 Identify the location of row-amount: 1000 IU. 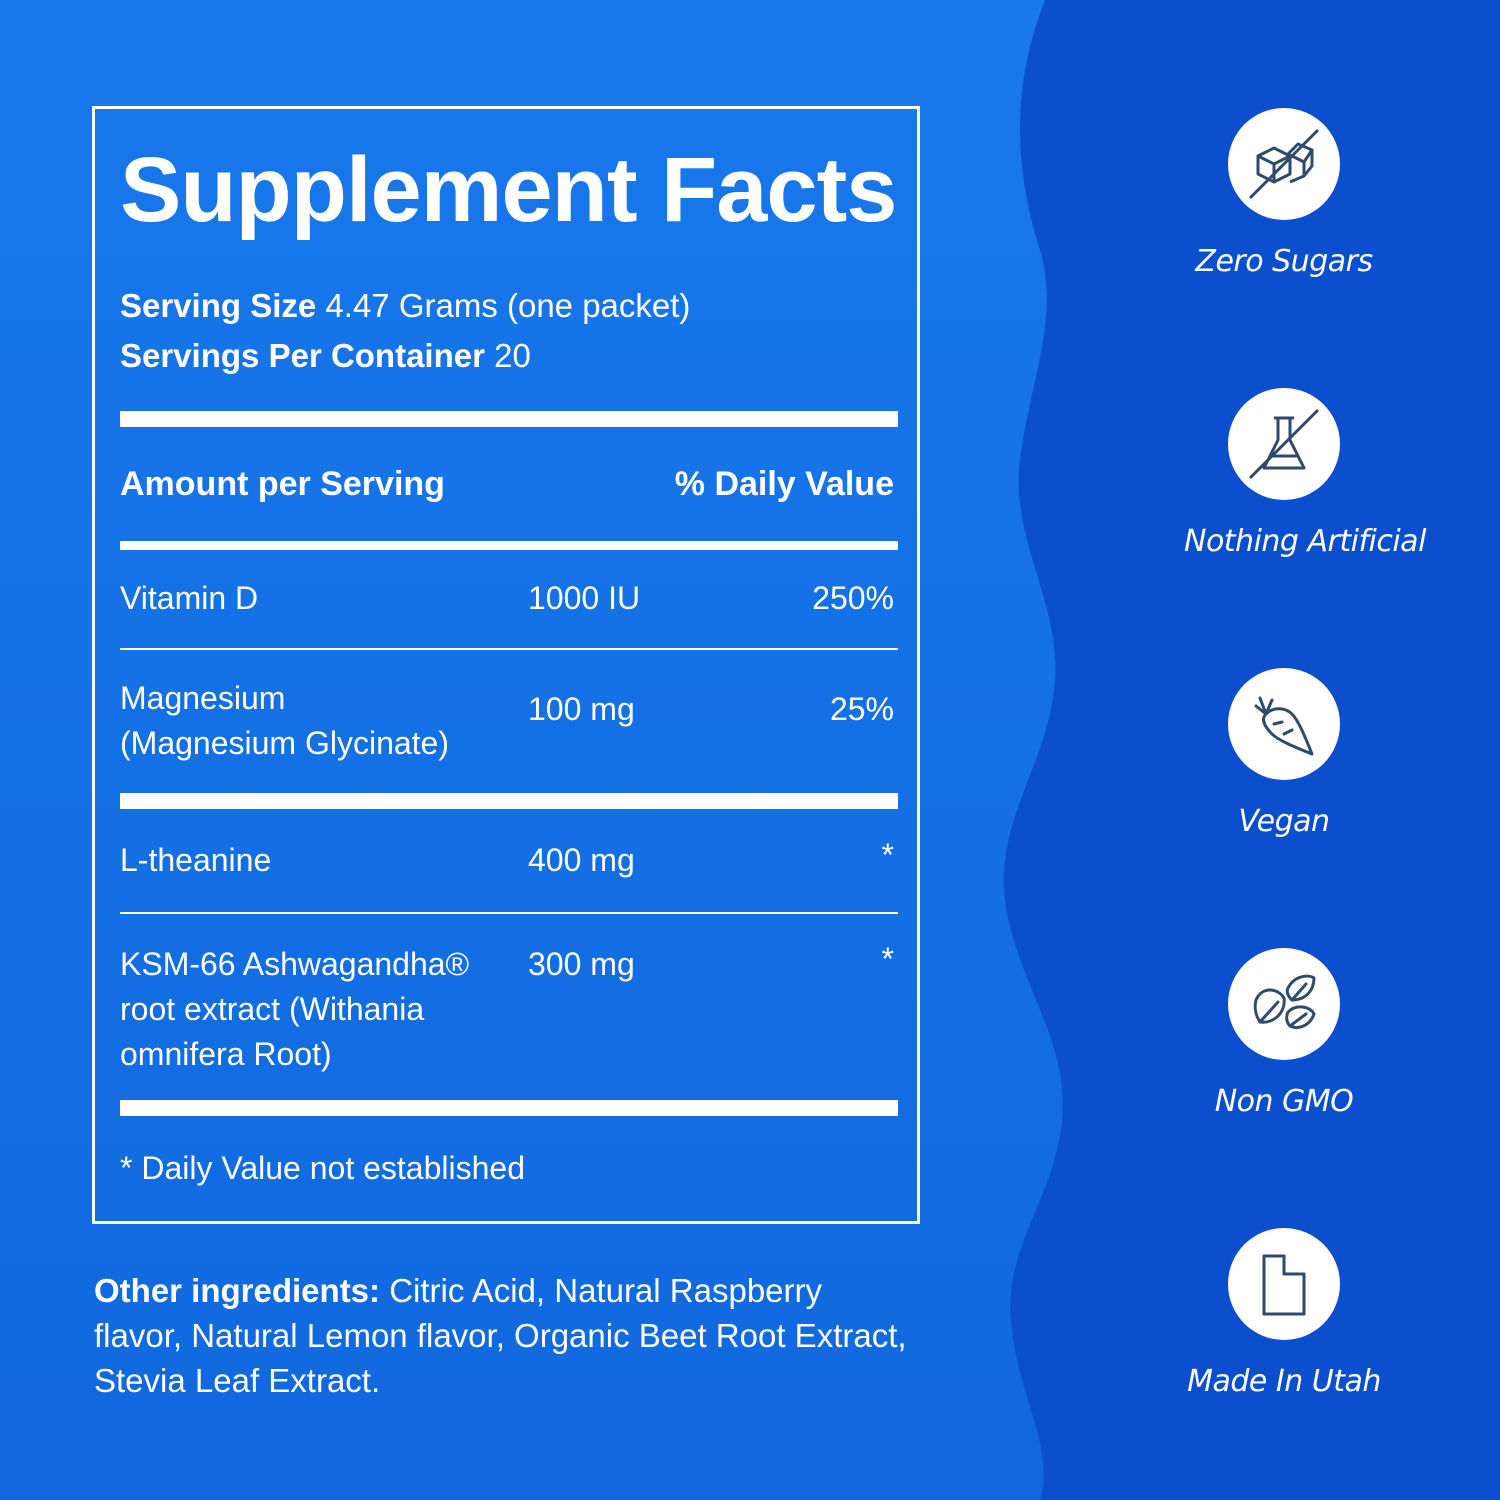
(584, 598).